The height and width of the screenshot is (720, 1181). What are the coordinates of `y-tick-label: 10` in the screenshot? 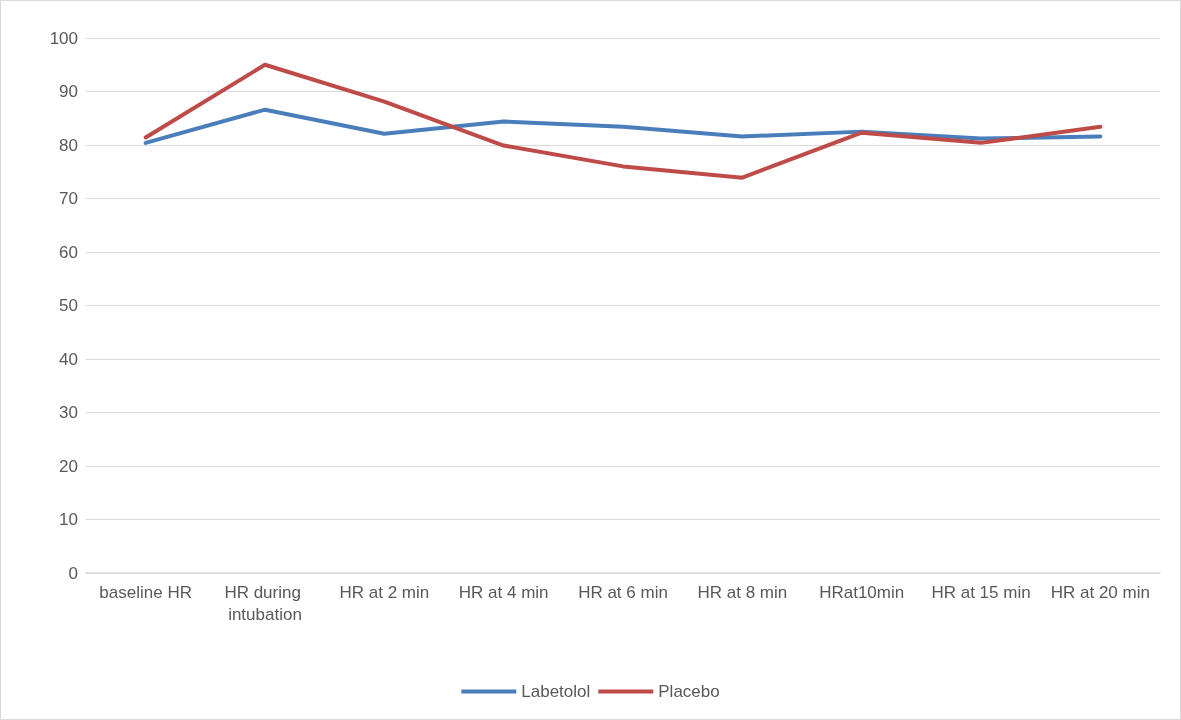 It's located at (68, 519).